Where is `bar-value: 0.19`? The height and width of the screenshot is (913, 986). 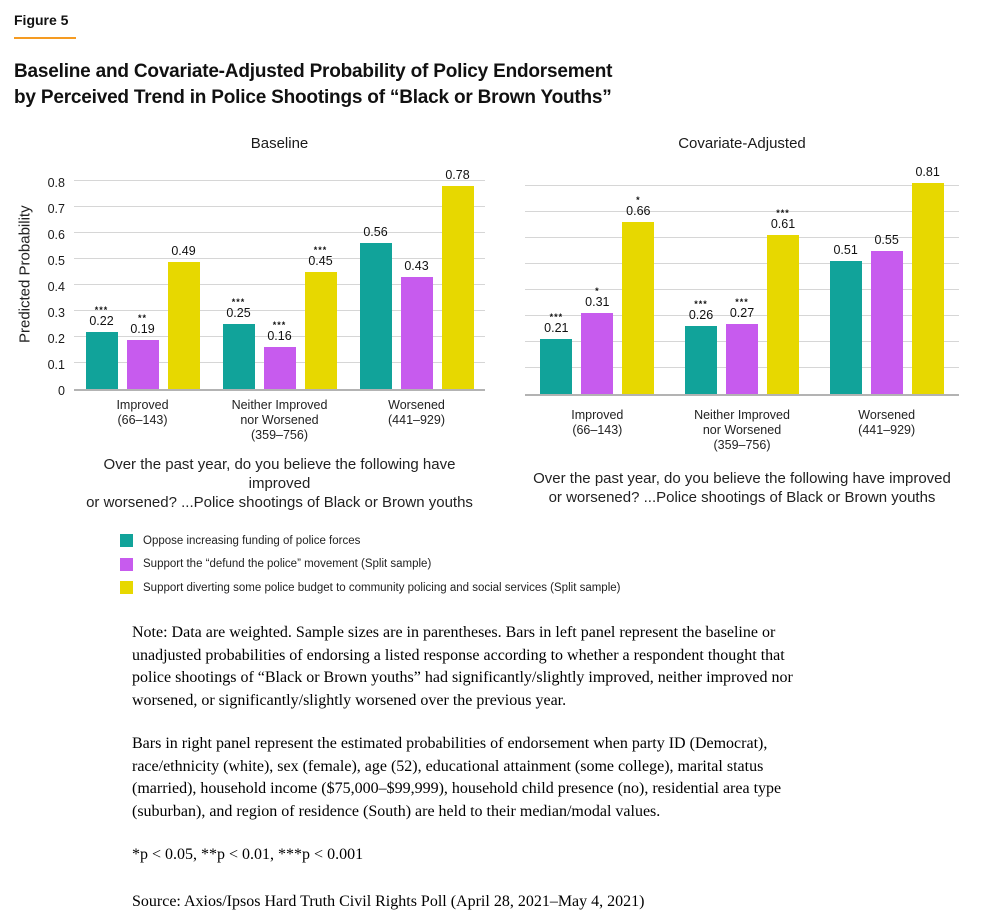
bar-value: 0.19 is located at coordinates (142, 329).